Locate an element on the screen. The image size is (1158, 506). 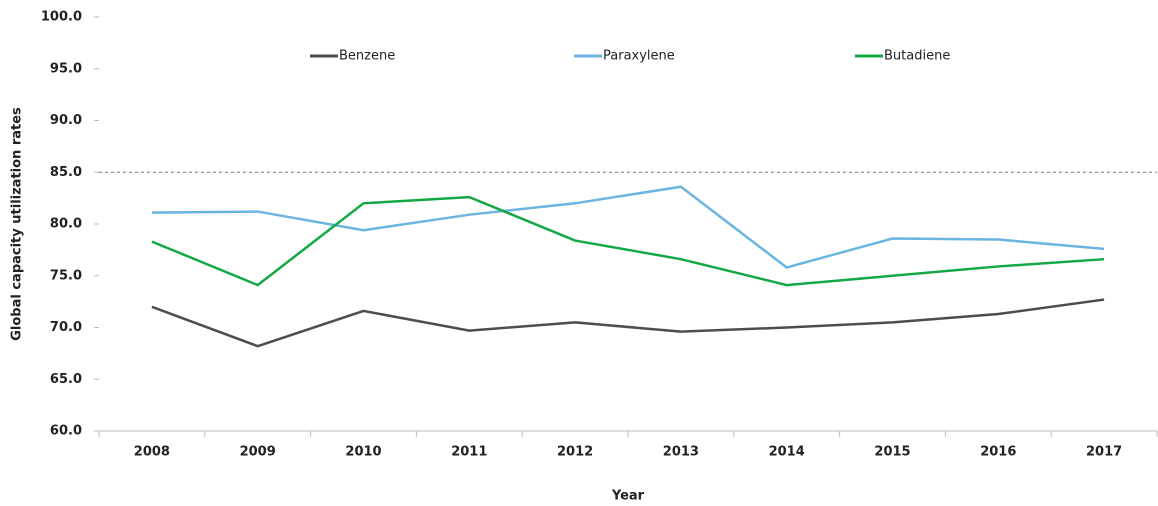
legend-label: Butadiene is located at coordinates (917, 56).